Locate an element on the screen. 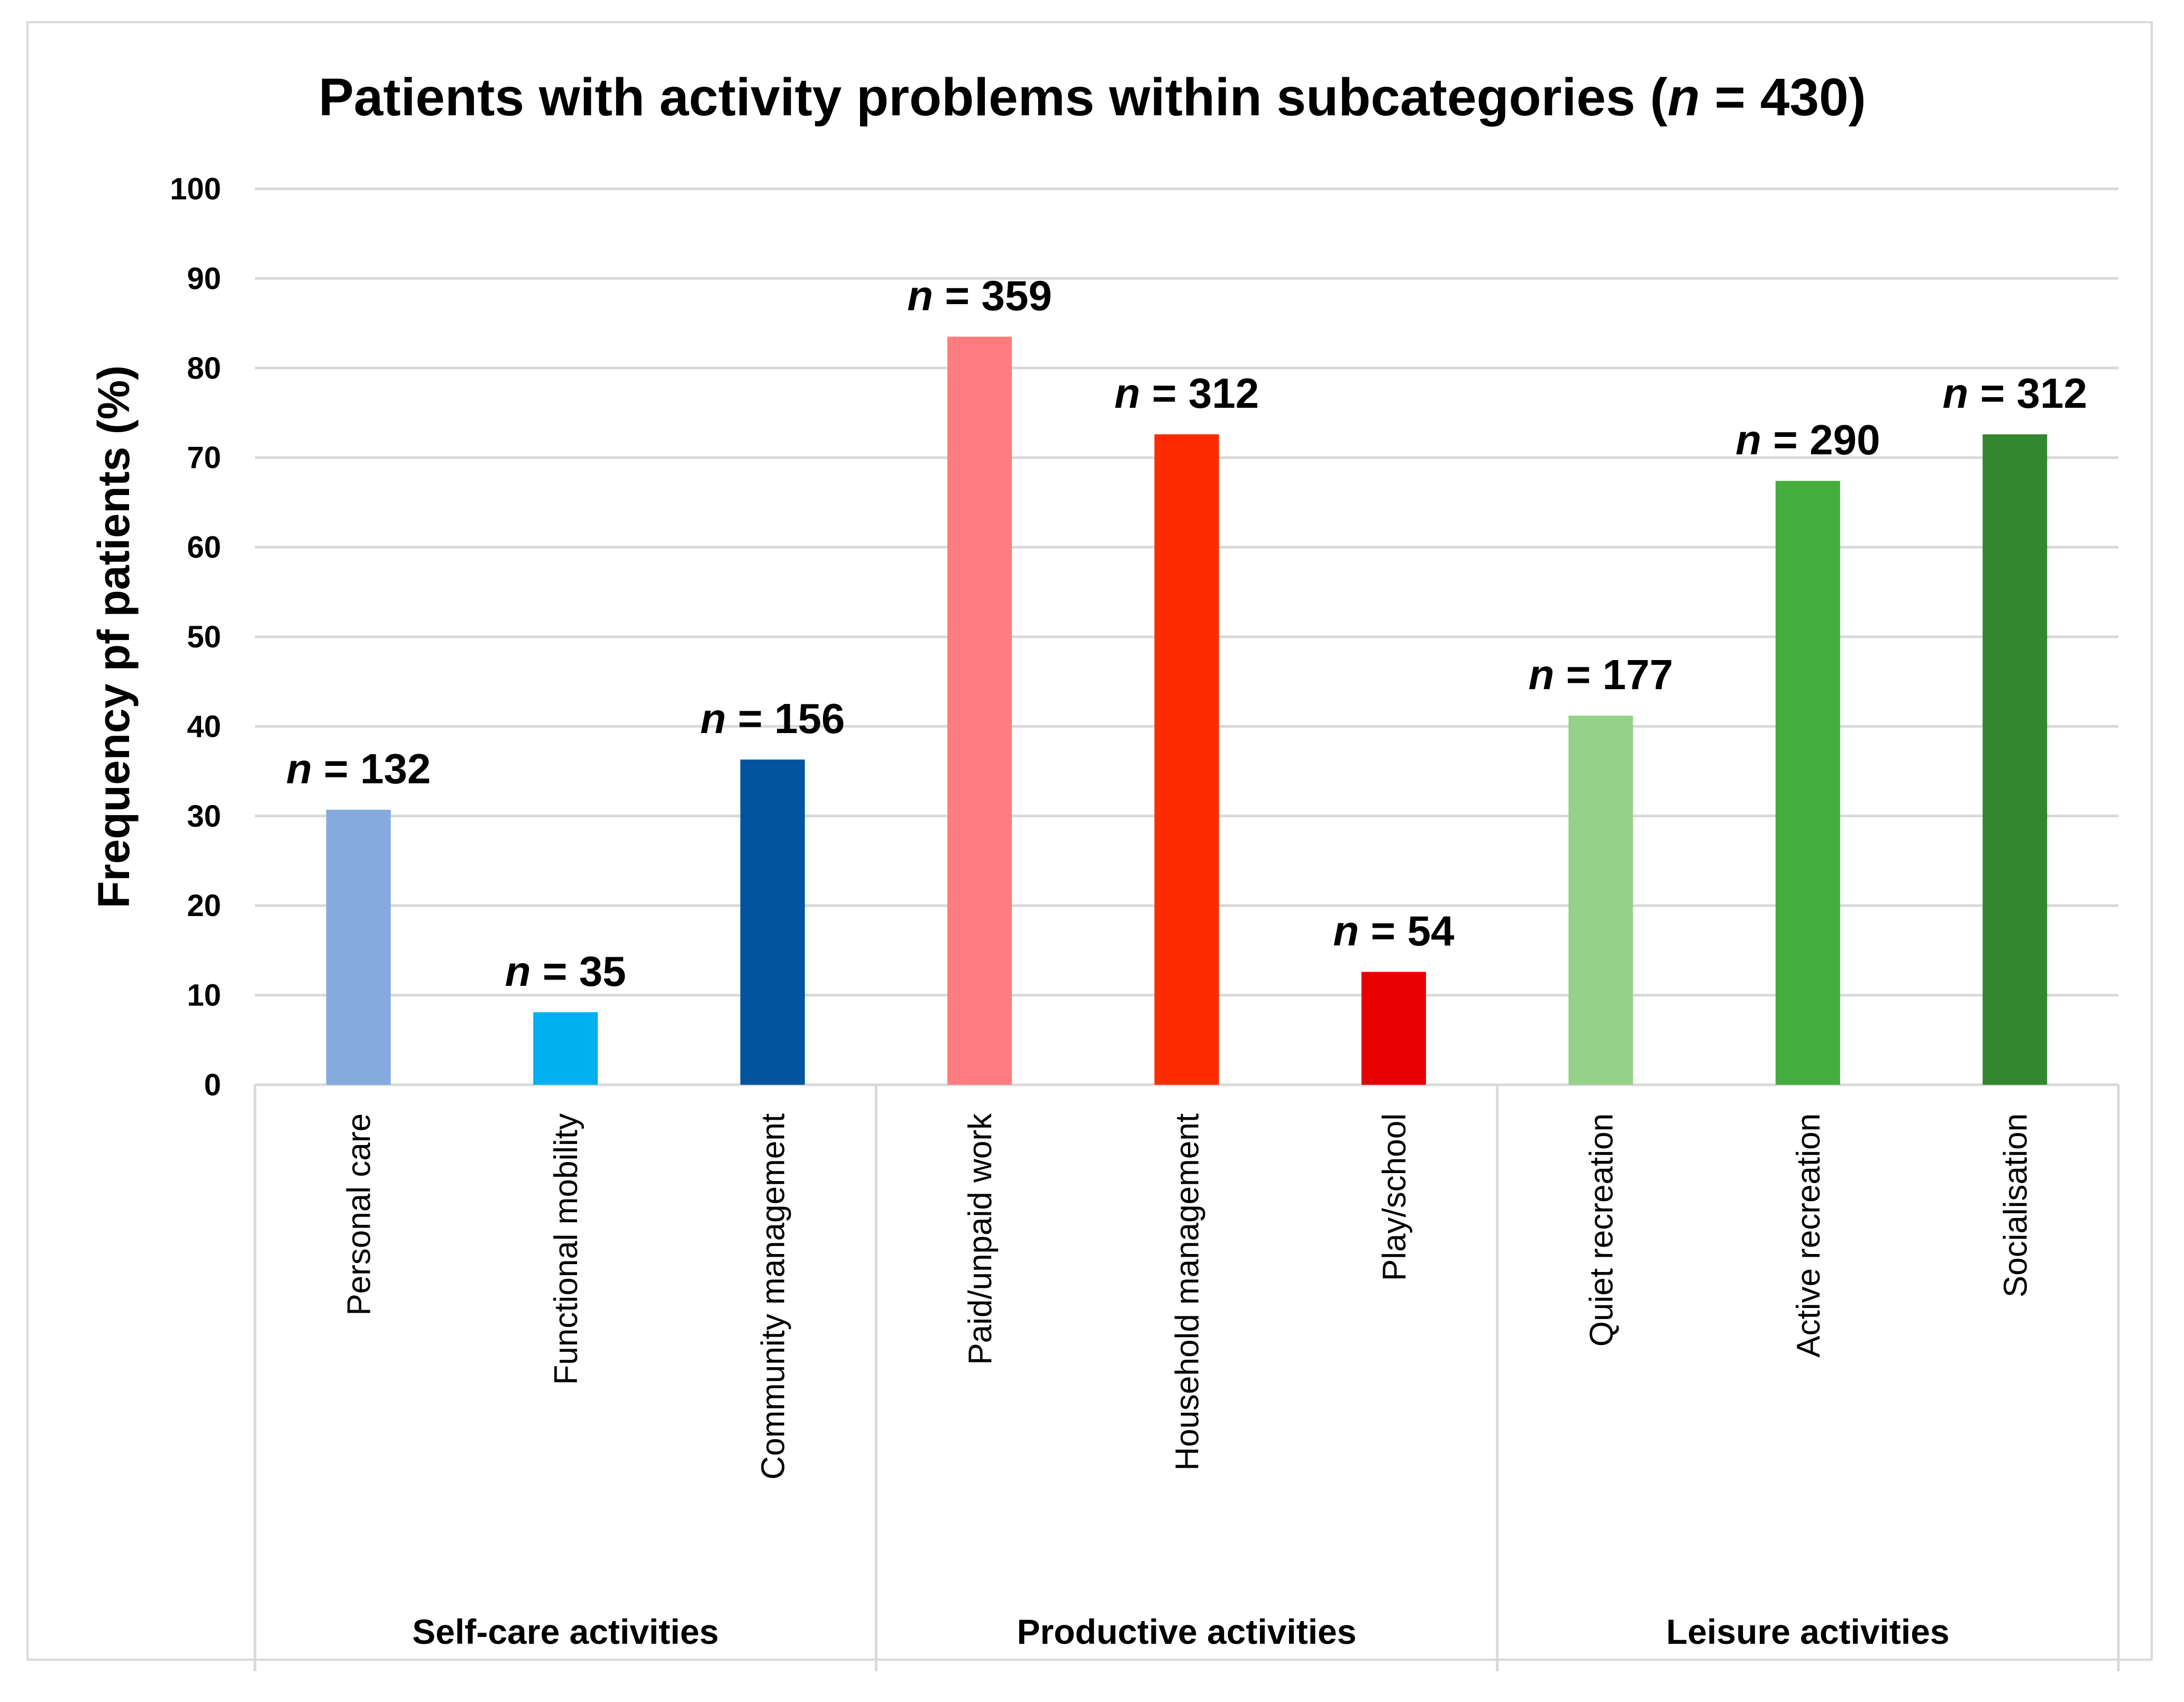 This screenshot has width=2184, height=1702. category-label: Play/school is located at coordinates (1395, 1197).